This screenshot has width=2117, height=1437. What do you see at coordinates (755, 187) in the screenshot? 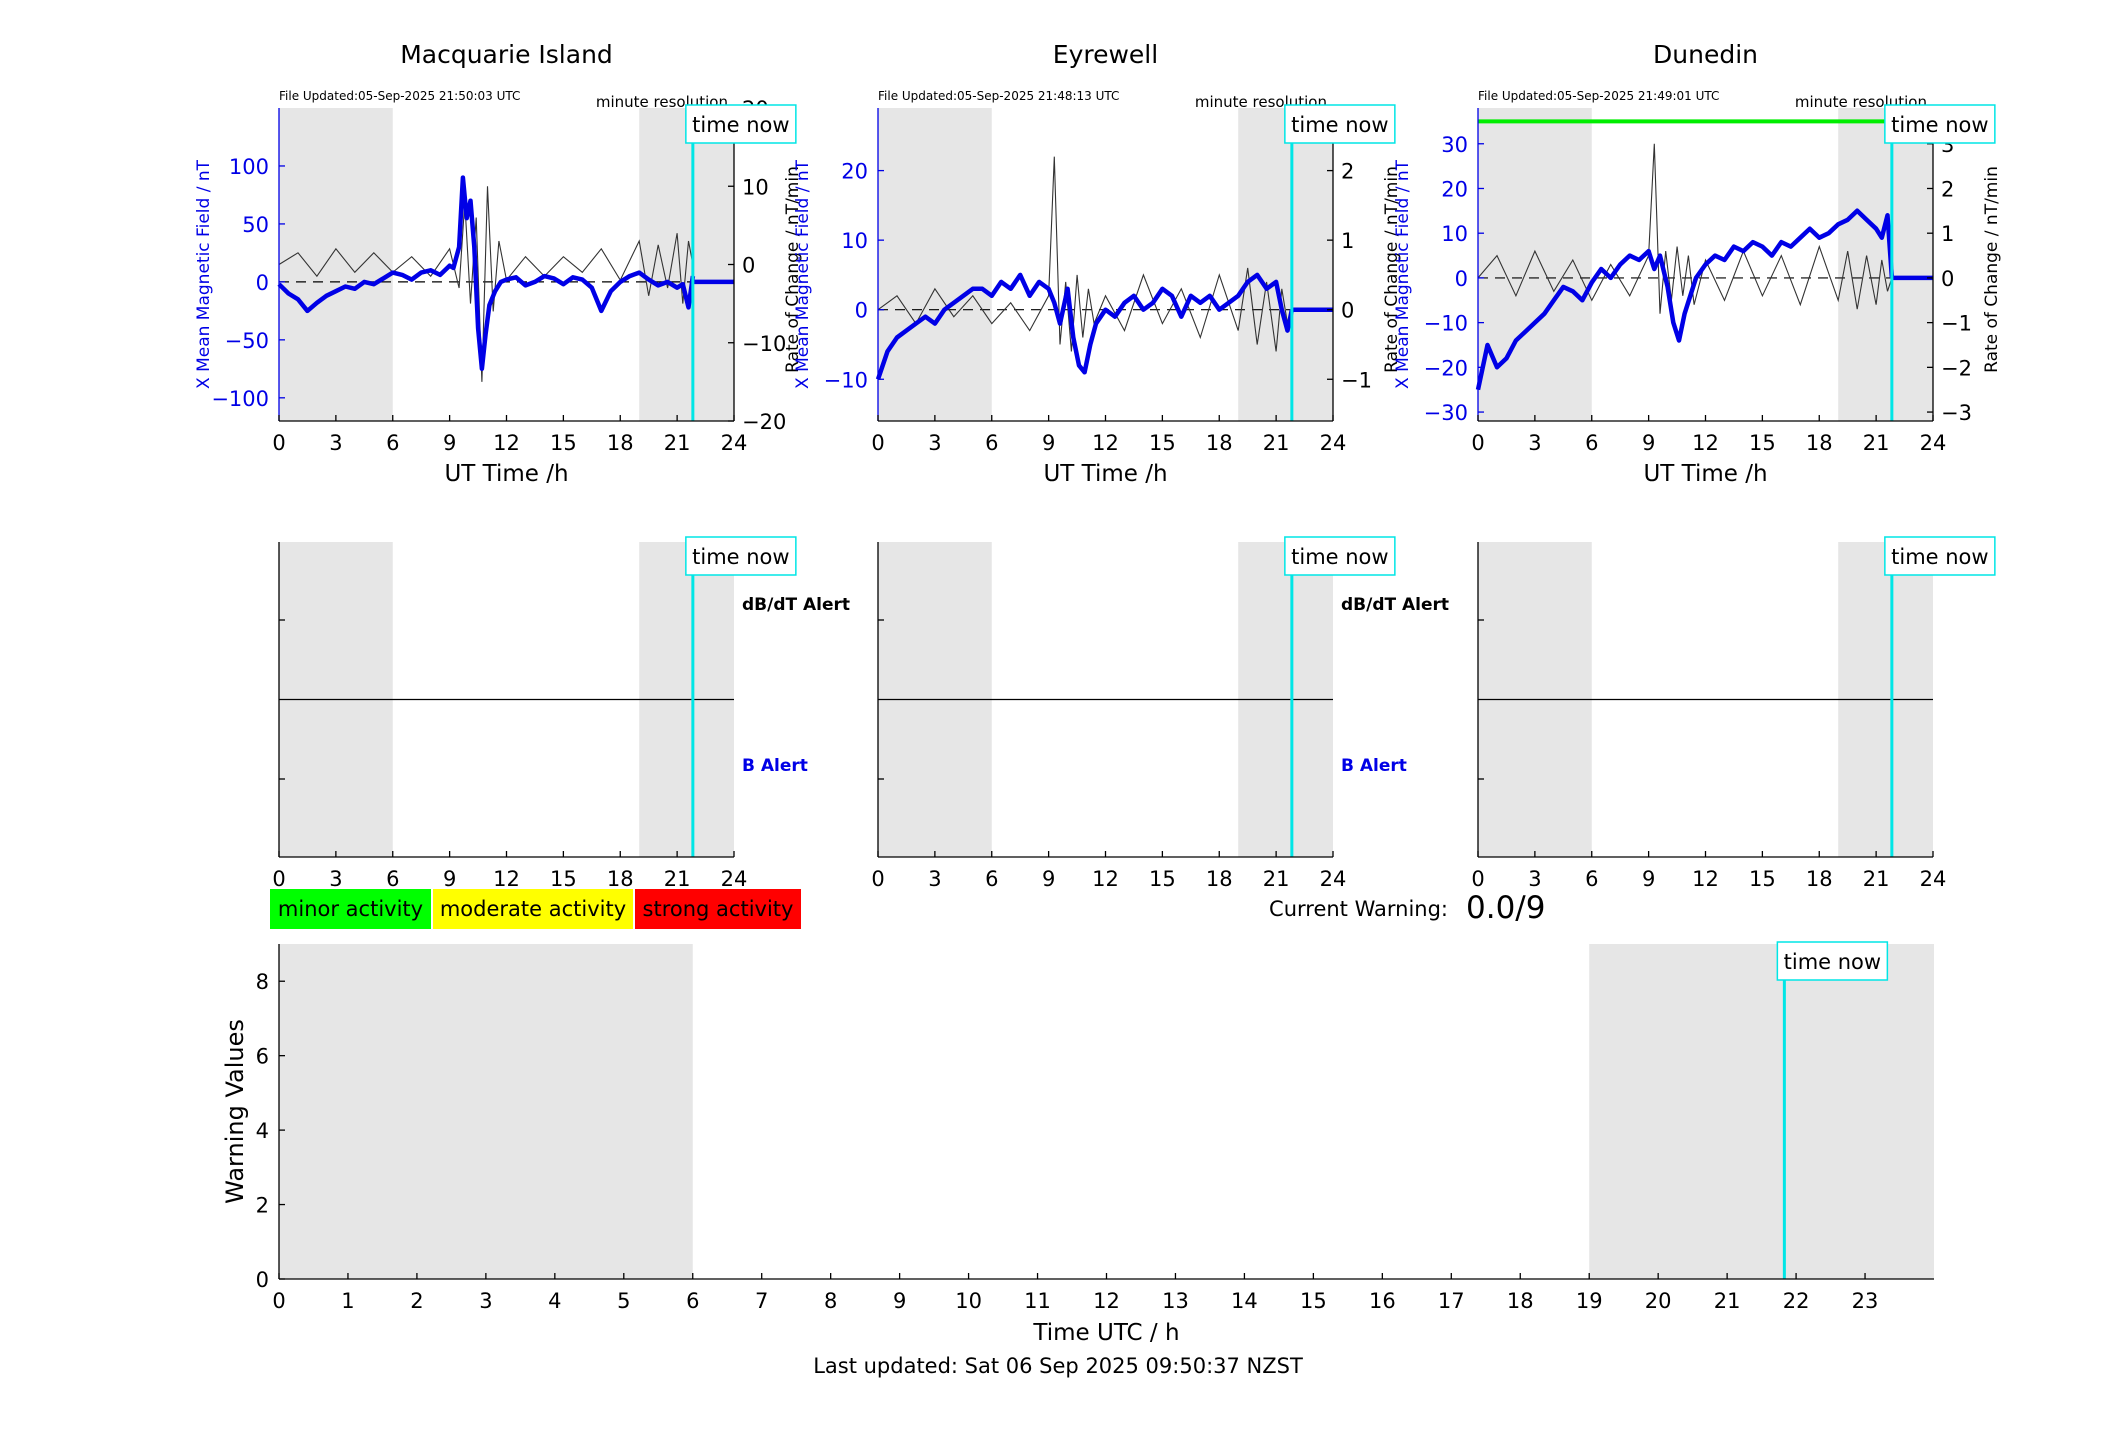
I see `y-right-tick-label: 10` at bounding box center [755, 187].